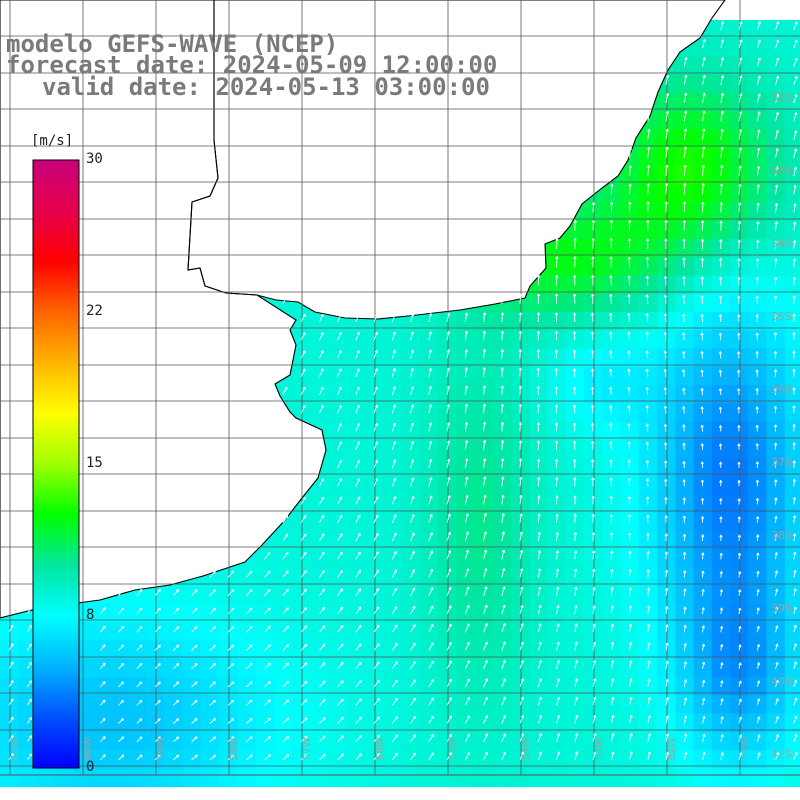 The width and height of the screenshot is (800, 800). I want to click on valid-date: valid date: 2024-05-13 03:00:00, so click(266, 87).